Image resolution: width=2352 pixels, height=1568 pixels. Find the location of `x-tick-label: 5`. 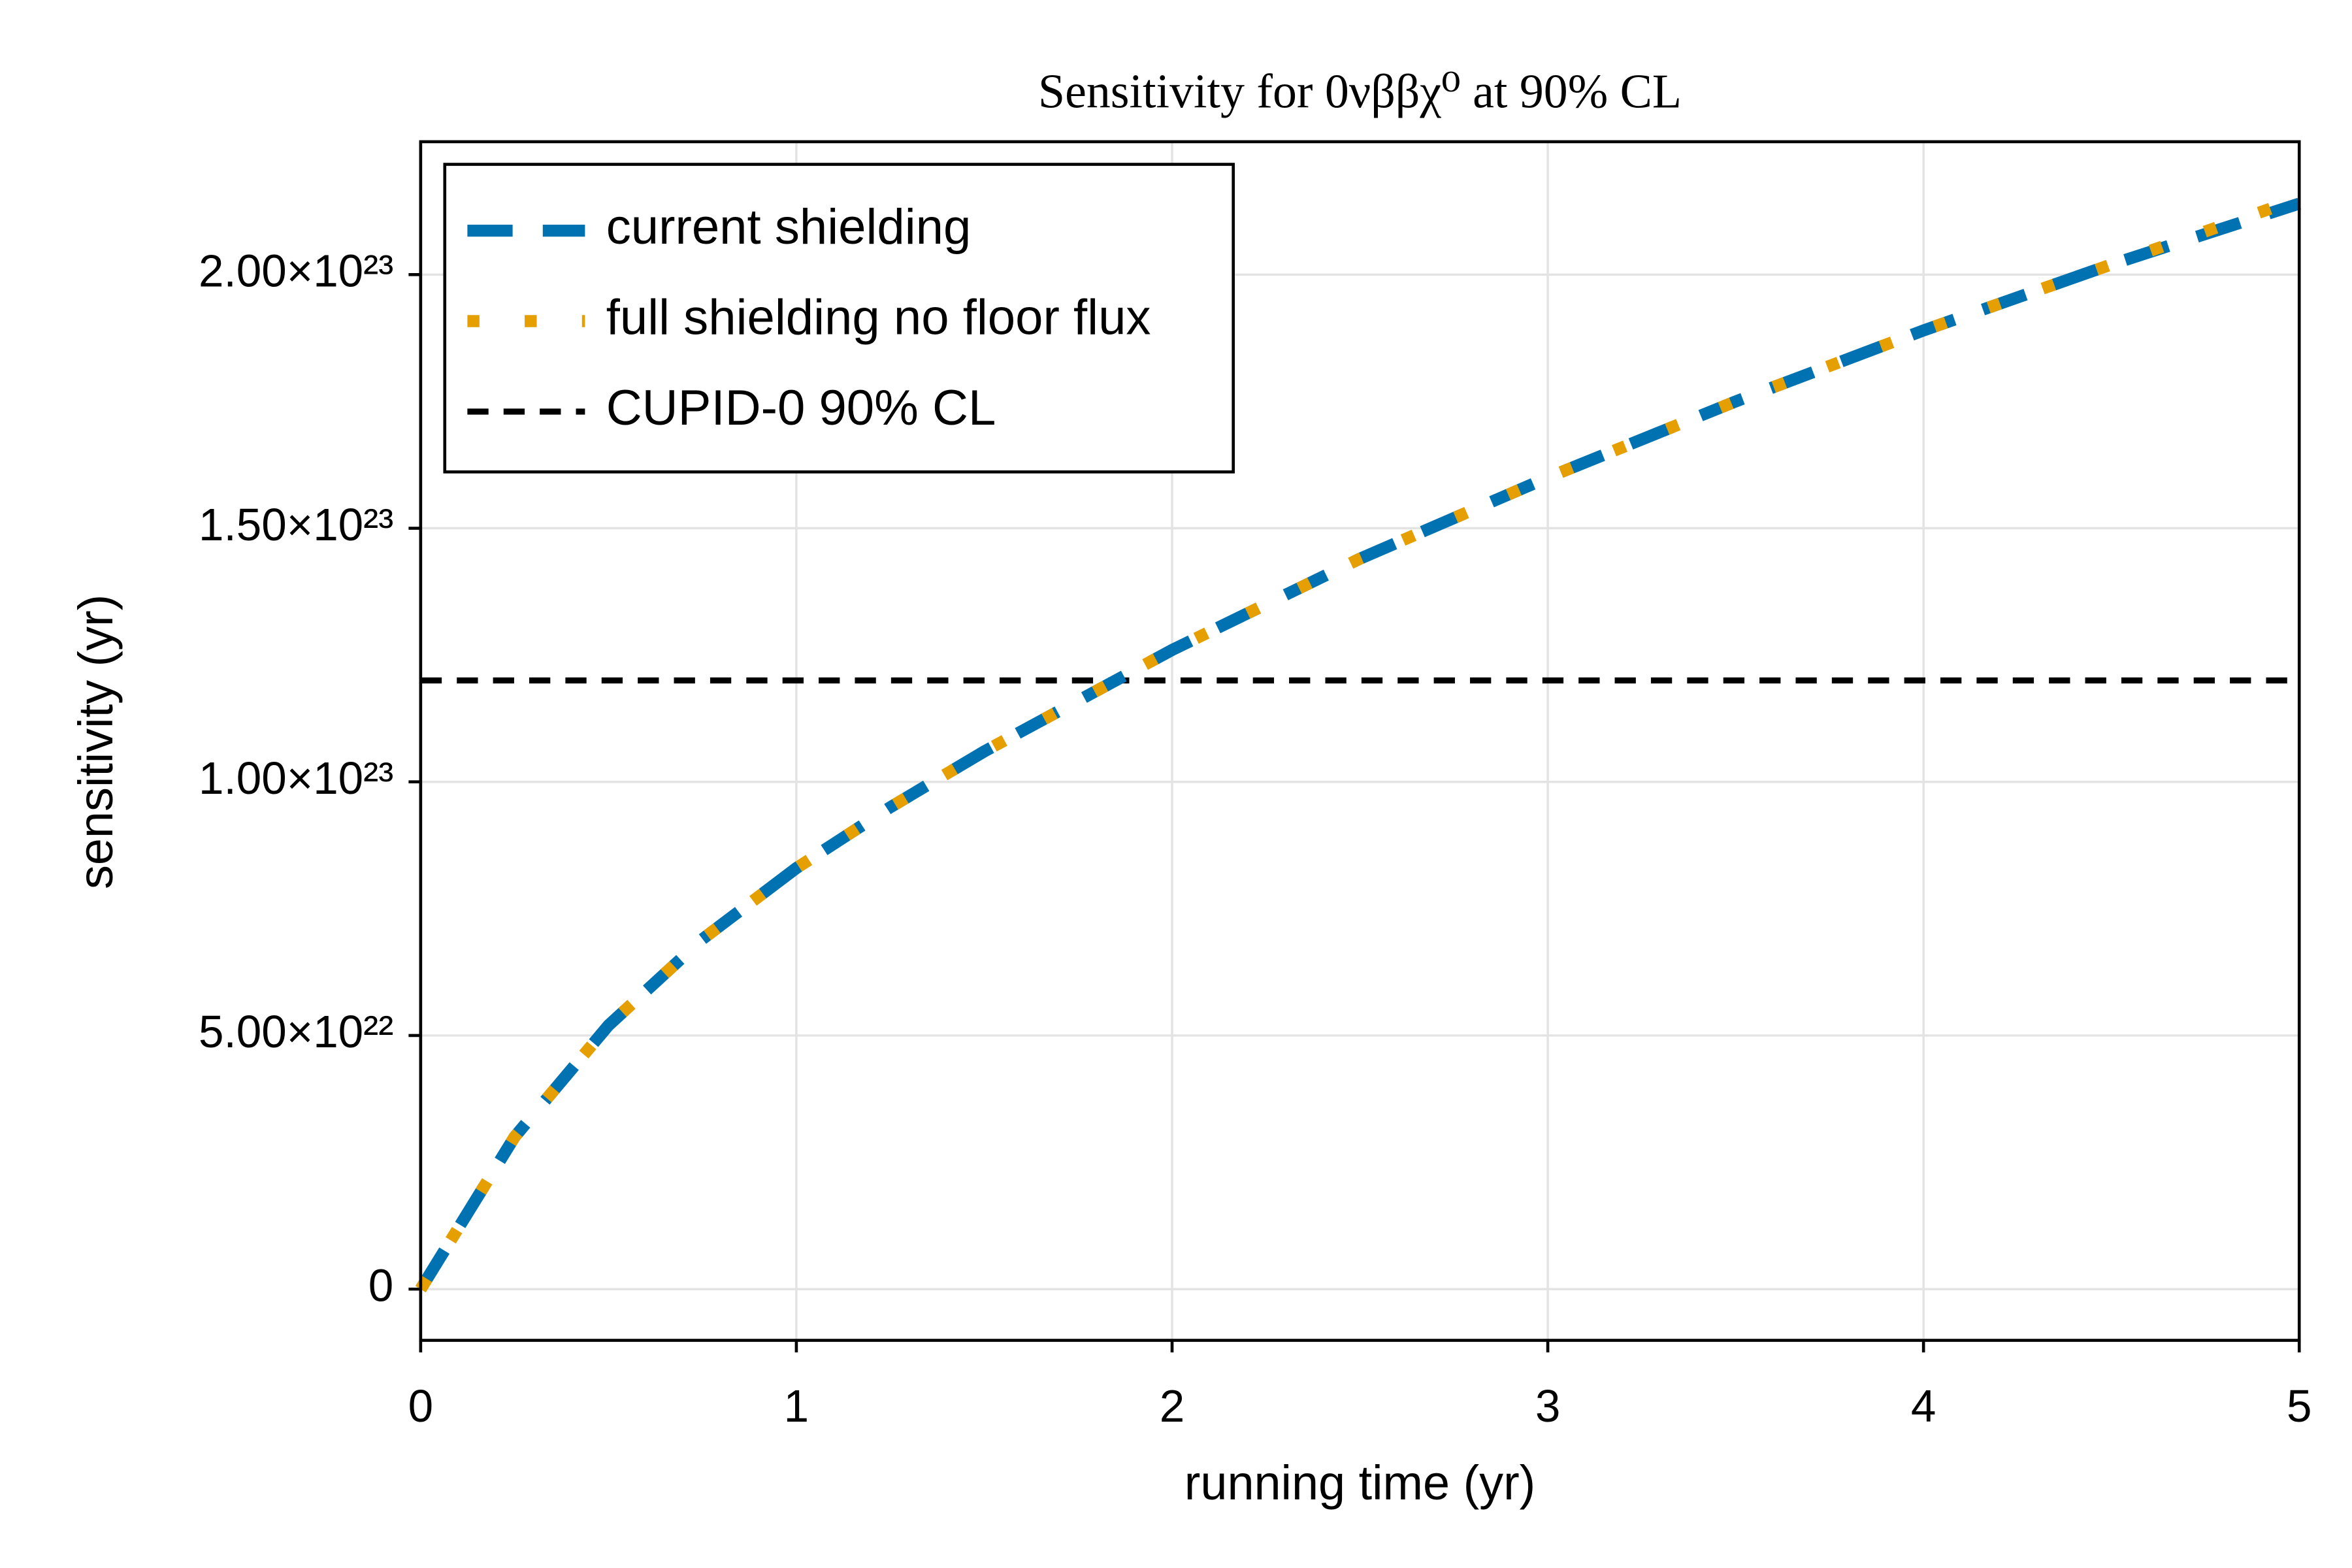

x-tick-label: 5 is located at coordinates (2299, 1405).